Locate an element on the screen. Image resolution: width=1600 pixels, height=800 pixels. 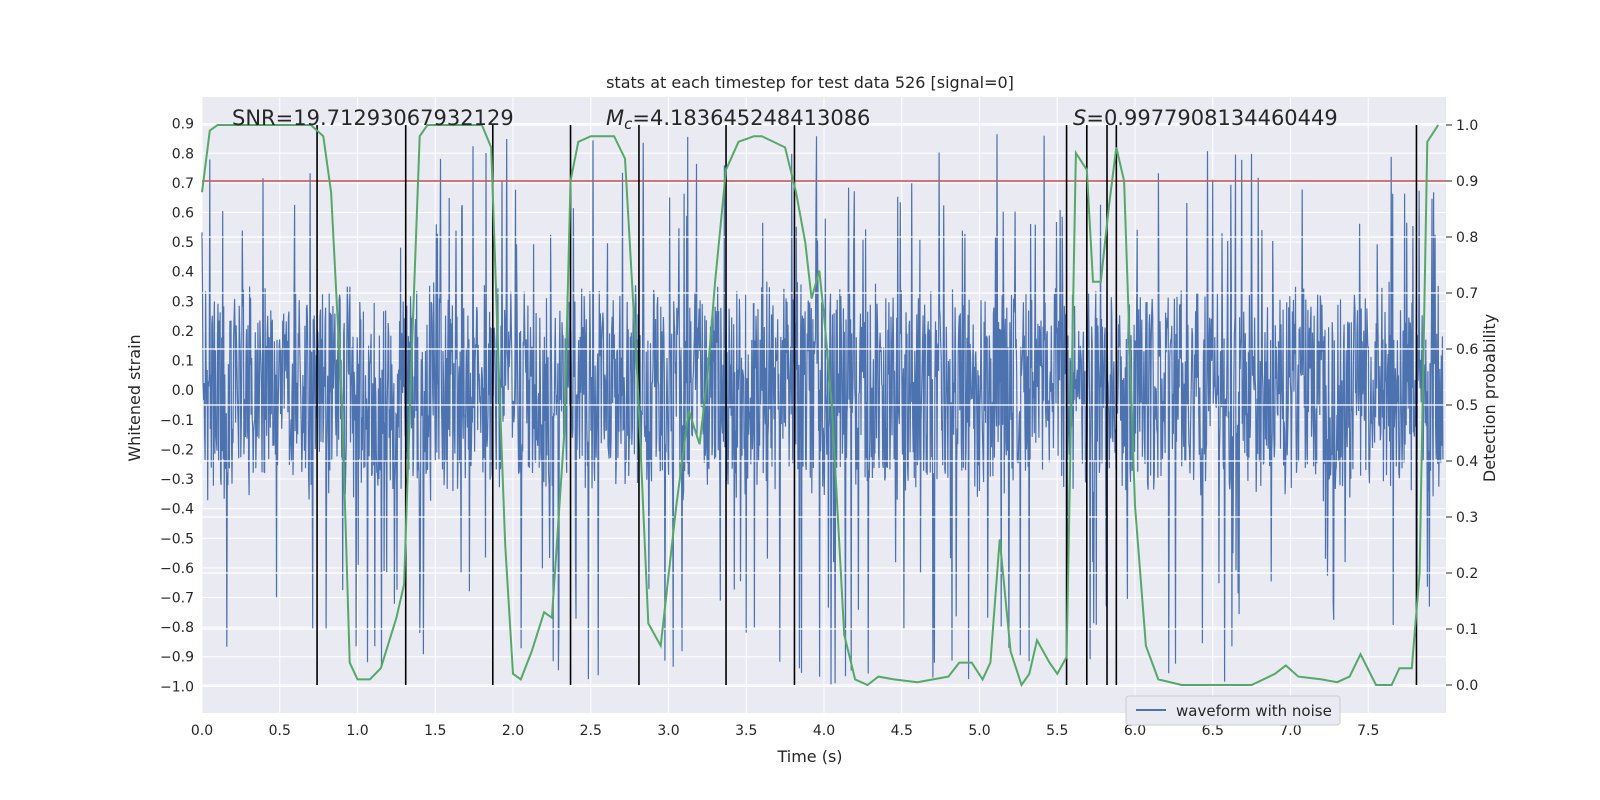
x-tick-label: 2.5 is located at coordinates (591, 731).